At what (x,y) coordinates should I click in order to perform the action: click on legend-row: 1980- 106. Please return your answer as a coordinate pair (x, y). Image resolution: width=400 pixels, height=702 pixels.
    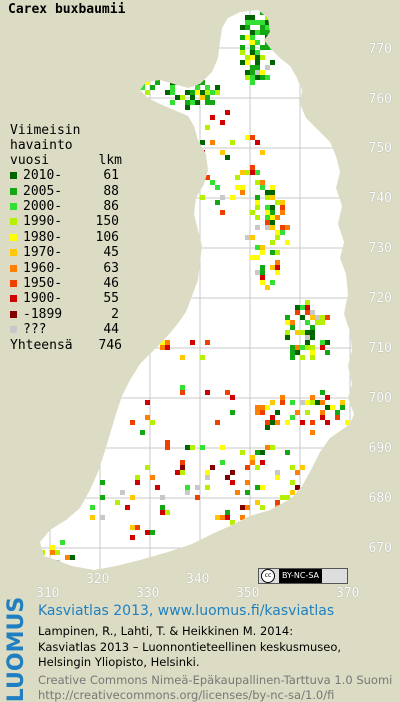
    Looking at the image, I should click on (66, 237).